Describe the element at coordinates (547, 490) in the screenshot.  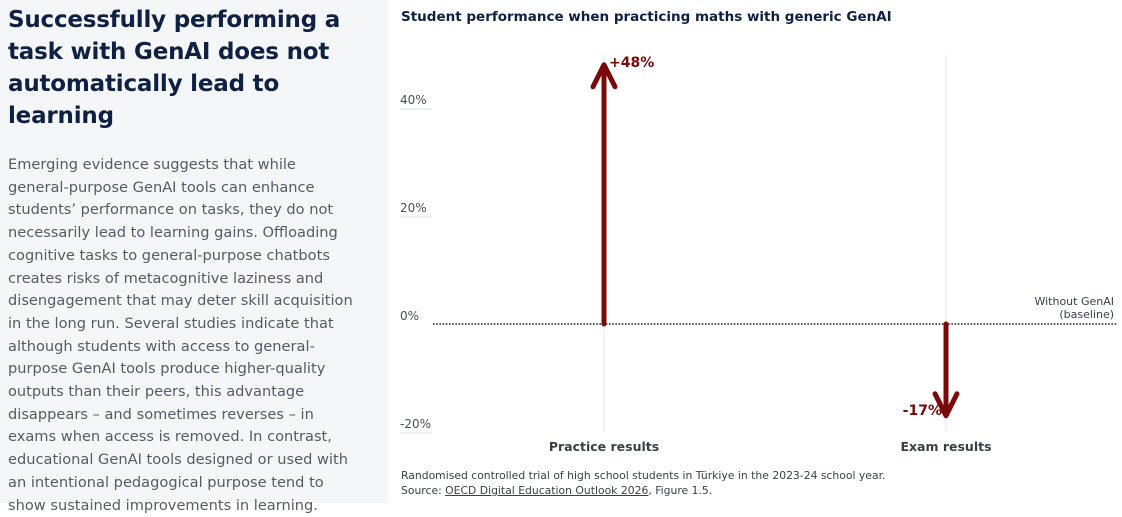
I see `source-link: OECD Digital Education Outlook 2026` at that location.